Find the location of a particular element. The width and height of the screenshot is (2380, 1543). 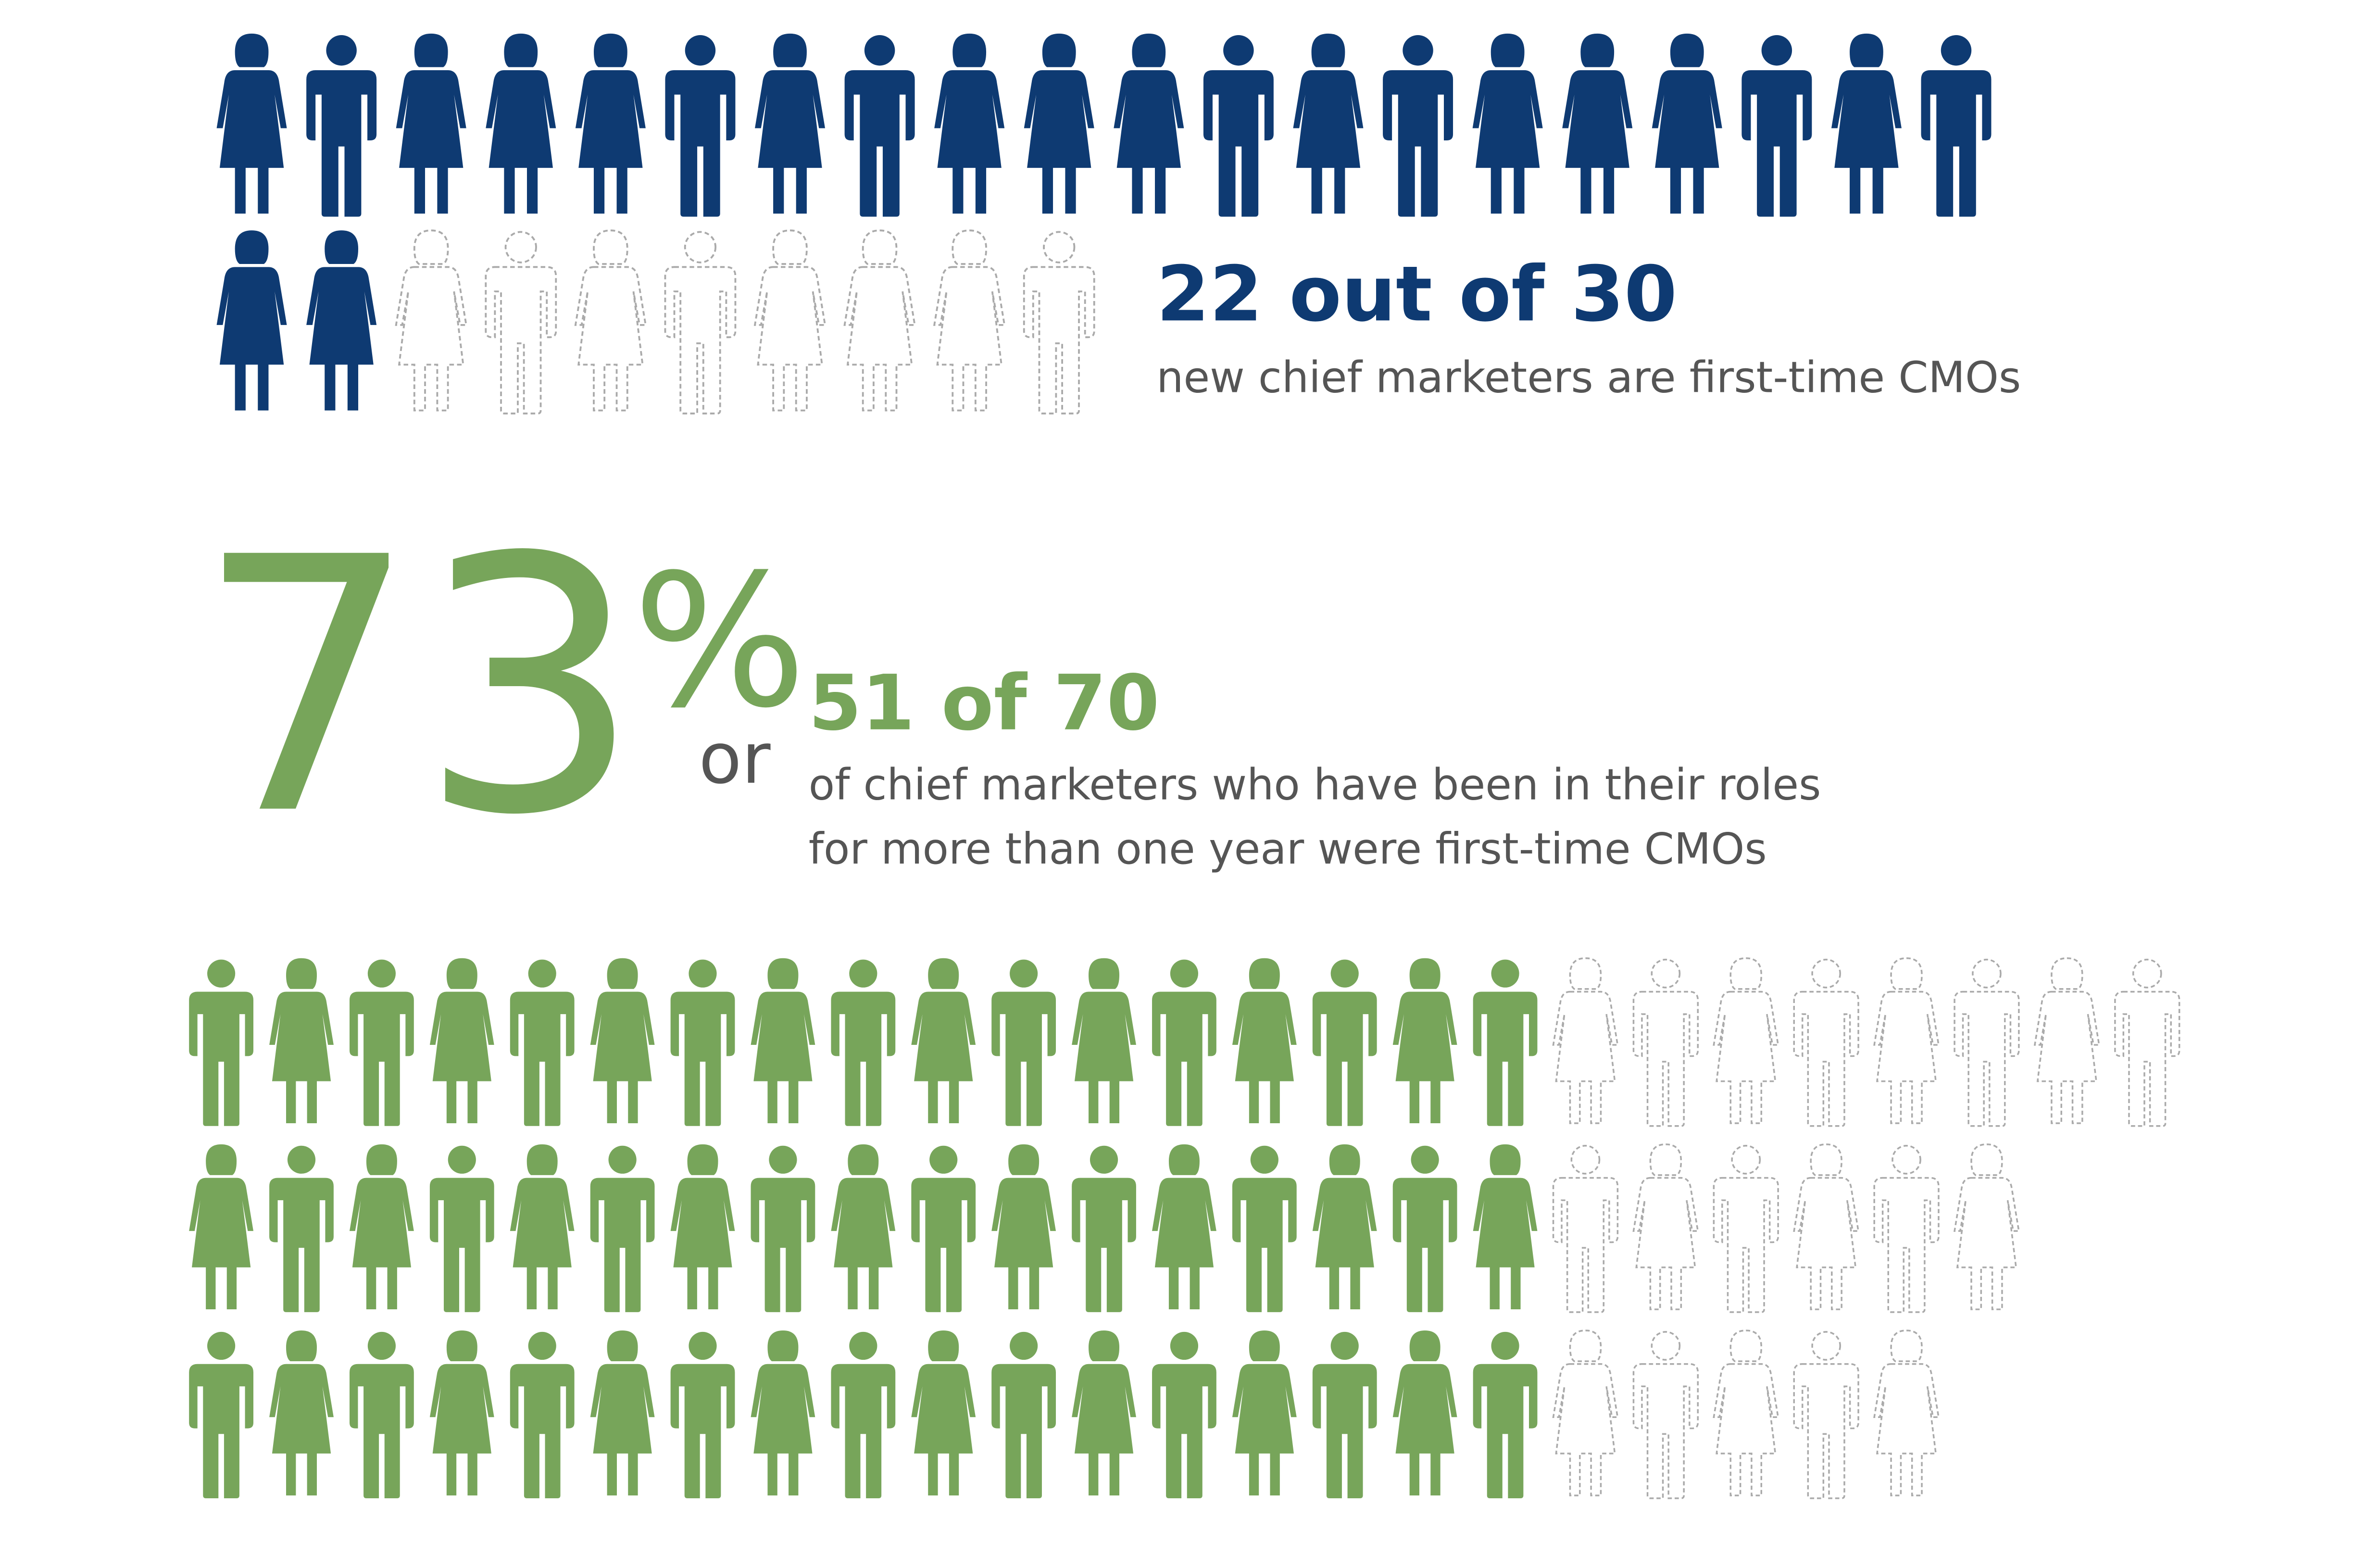

connector: or is located at coordinates (734, 759).